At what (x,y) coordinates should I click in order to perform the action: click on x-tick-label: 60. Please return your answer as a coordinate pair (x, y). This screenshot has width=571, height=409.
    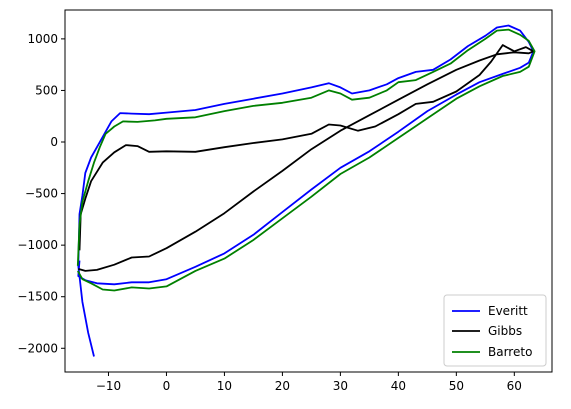
    Looking at the image, I should click on (514, 386).